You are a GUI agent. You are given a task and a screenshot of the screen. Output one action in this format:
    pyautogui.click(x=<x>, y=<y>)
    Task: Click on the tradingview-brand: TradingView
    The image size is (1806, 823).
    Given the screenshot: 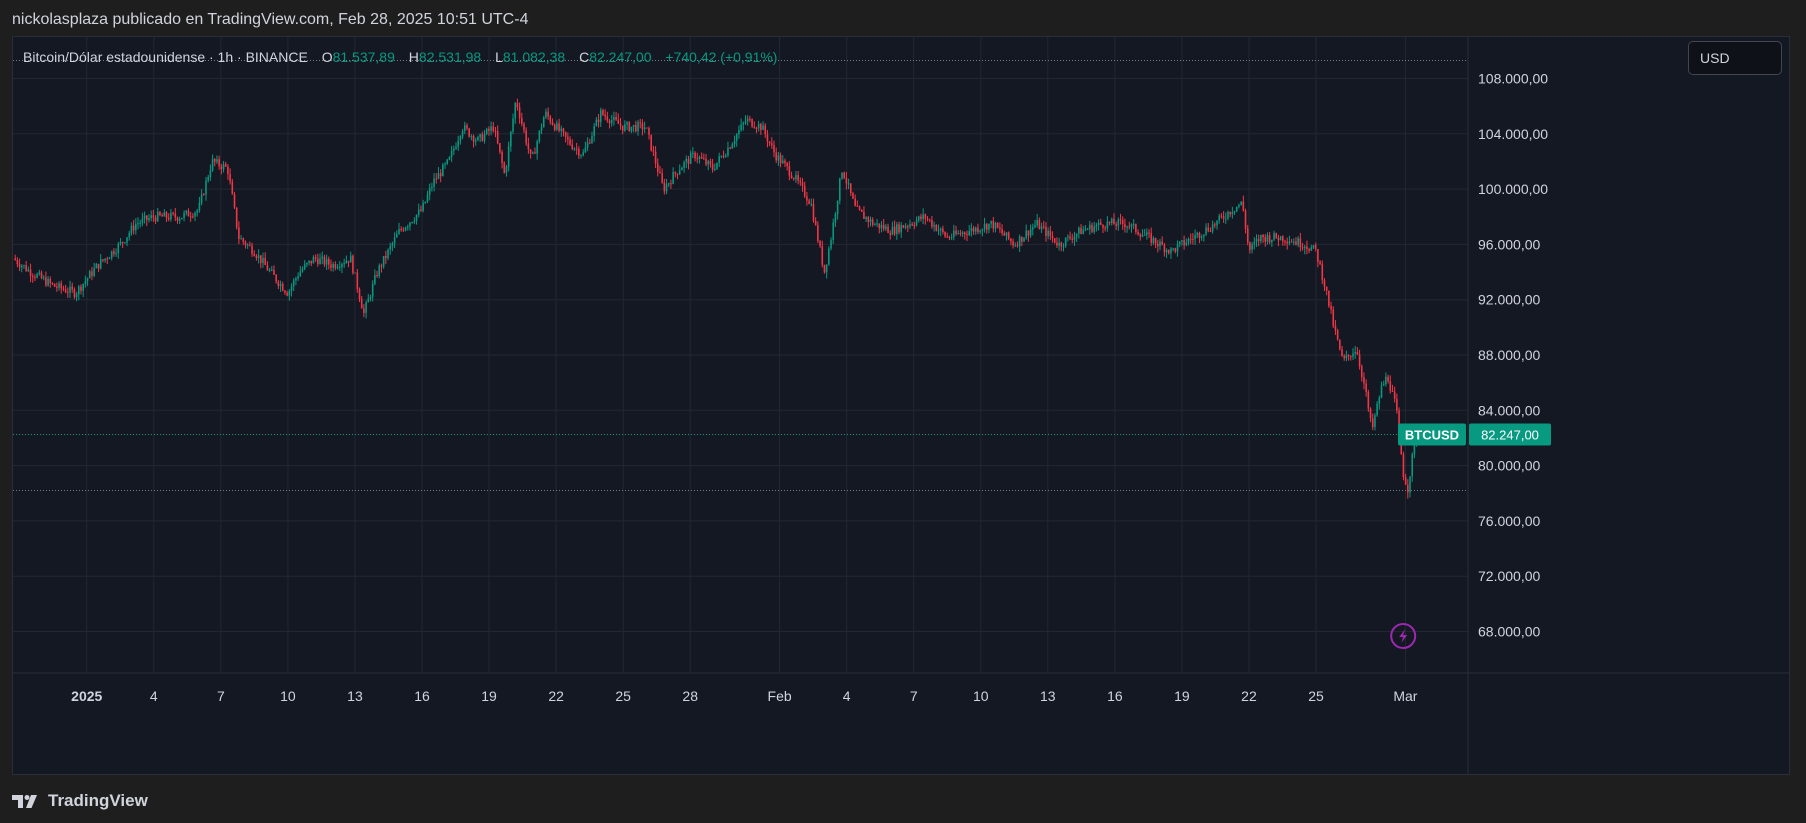 What is the action you would take?
    pyautogui.click(x=80, y=801)
    